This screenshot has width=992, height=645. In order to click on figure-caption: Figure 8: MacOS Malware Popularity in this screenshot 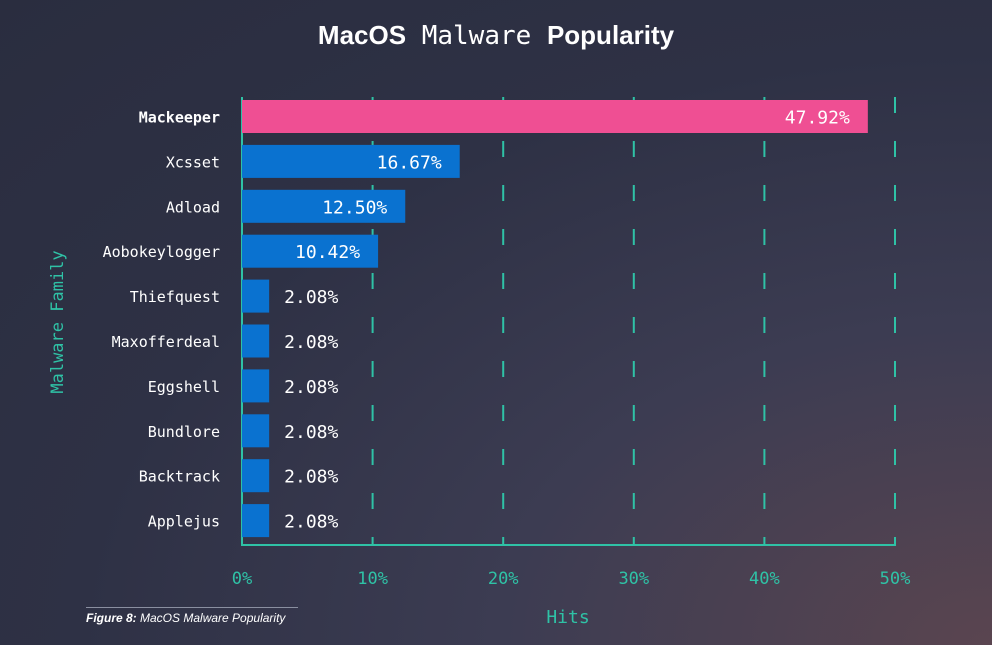, I will do `click(185, 618)`.